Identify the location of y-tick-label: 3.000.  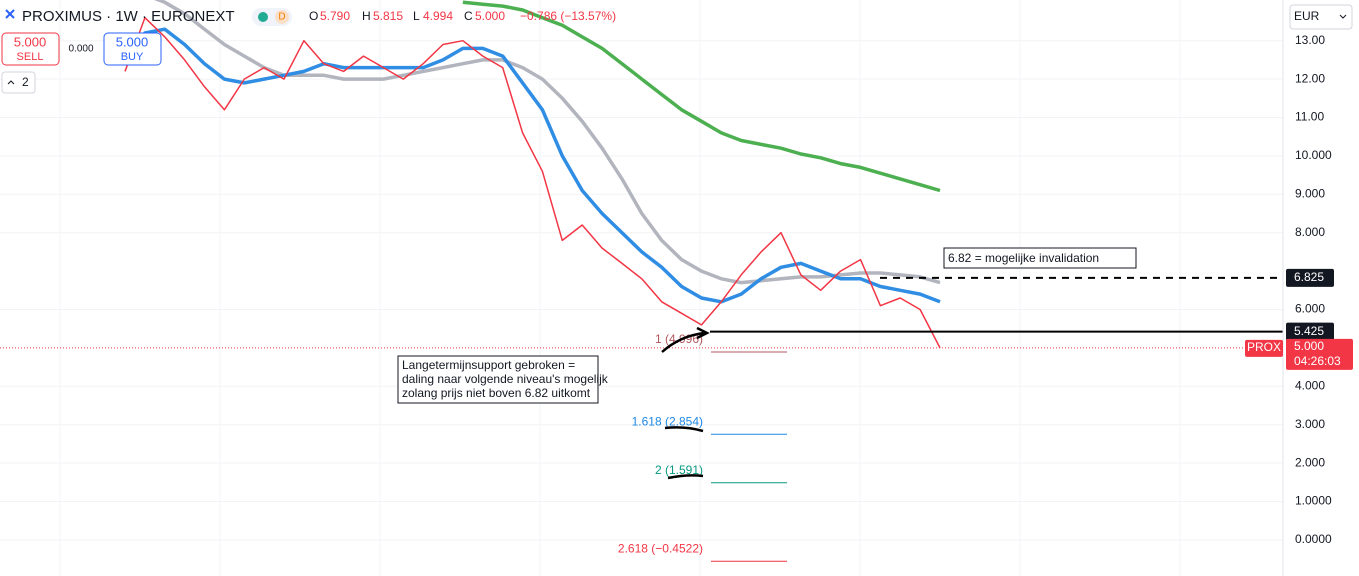
(1310, 424).